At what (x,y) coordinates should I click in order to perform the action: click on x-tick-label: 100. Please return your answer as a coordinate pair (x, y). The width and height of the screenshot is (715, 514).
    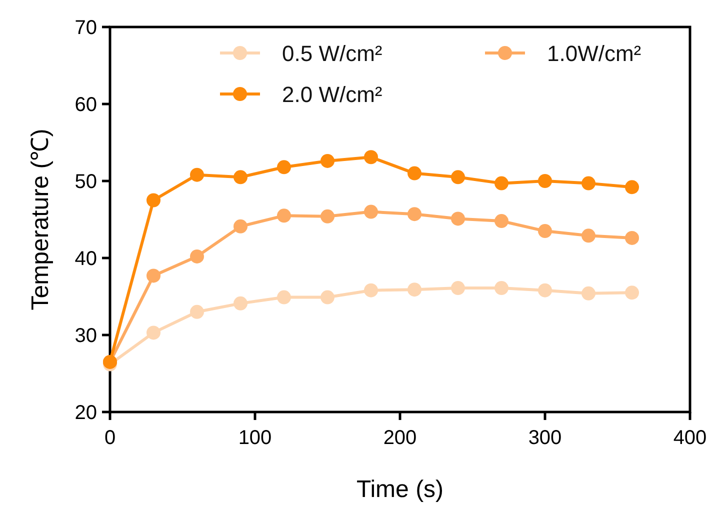
    Looking at the image, I should click on (255, 438).